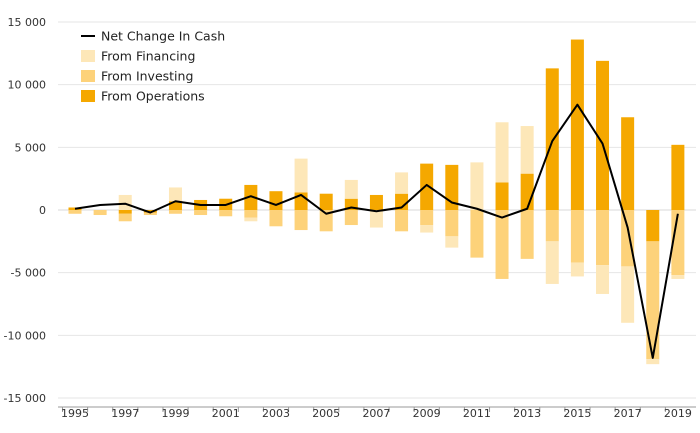 This screenshot has width=700, height=433. Describe the element at coordinates (147, 76) in the screenshot. I see `legend-label: From Investing` at that location.